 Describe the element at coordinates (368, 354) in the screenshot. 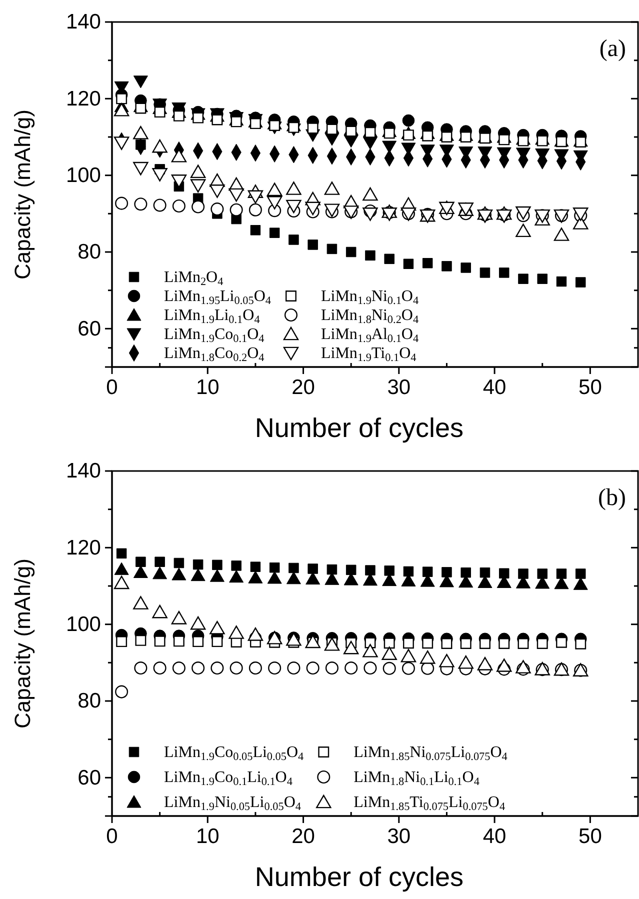

I see `legend-label: LiMn$_{1.9}$Ti$_{0.1}$O$_{4}$` at that location.